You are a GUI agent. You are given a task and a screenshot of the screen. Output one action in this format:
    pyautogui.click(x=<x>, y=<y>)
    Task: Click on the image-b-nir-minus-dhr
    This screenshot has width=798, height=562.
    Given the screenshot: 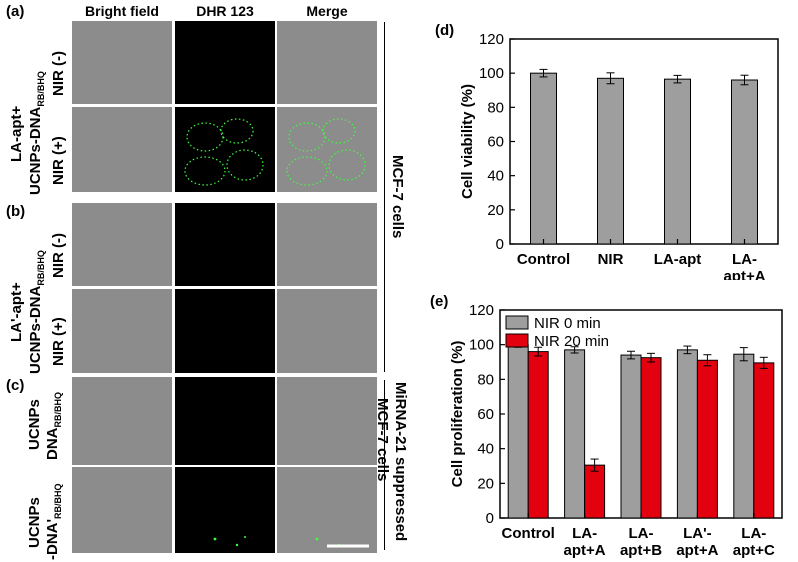 What is the action you would take?
    pyautogui.click(x=225, y=244)
    